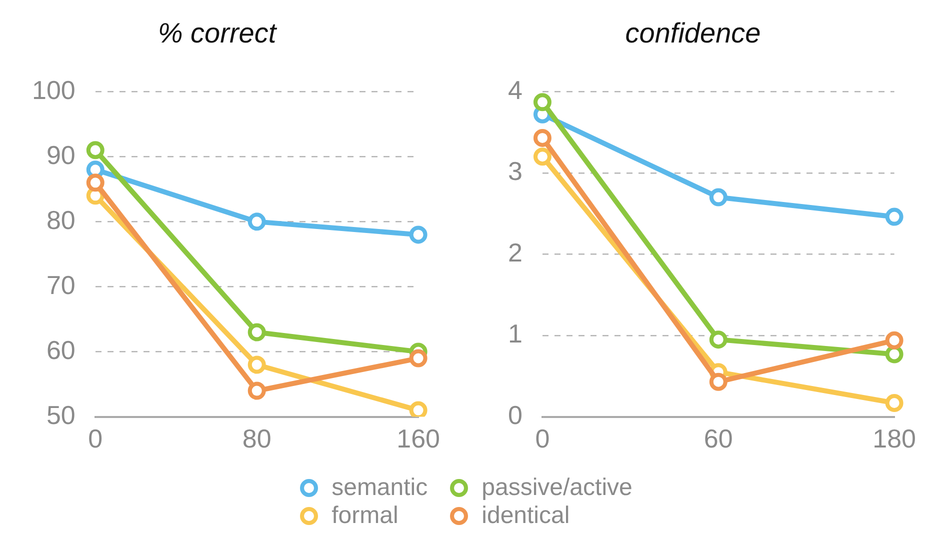 The width and height of the screenshot is (932, 554). Describe the element at coordinates (894, 439) in the screenshot. I see `x-tick-label: 180` at that location.